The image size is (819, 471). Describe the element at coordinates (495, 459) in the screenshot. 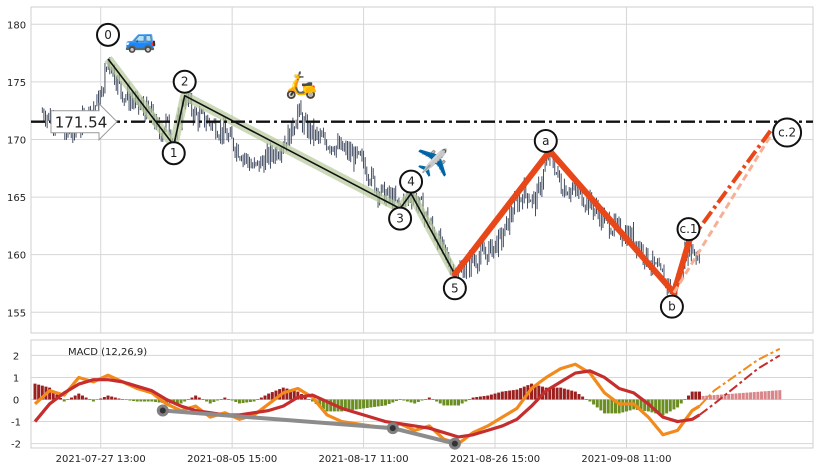

I see `x-tick-label: 2021-08-26 15:00` at that location.